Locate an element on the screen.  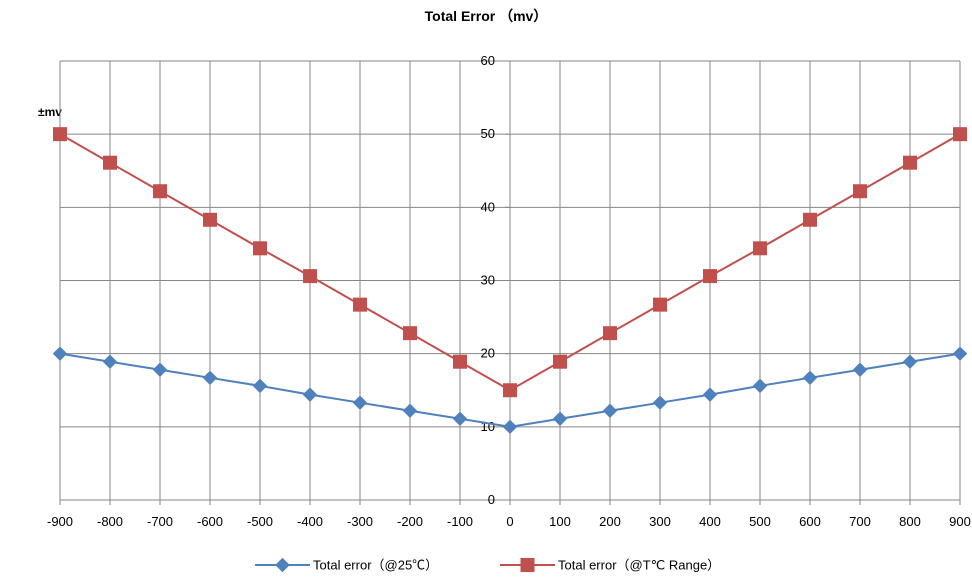
legend-item: Total error（@T℃ Range） is located at coordinates (610, 565).